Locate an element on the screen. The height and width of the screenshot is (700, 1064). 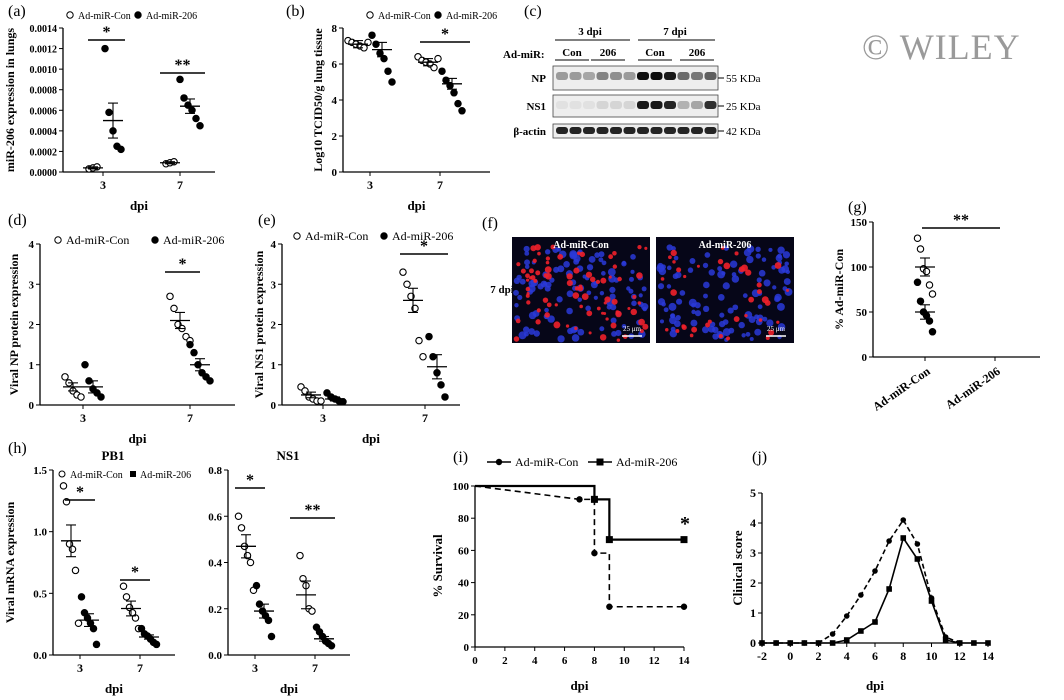
panel-label: (e) is located at coordinates (267, 220).